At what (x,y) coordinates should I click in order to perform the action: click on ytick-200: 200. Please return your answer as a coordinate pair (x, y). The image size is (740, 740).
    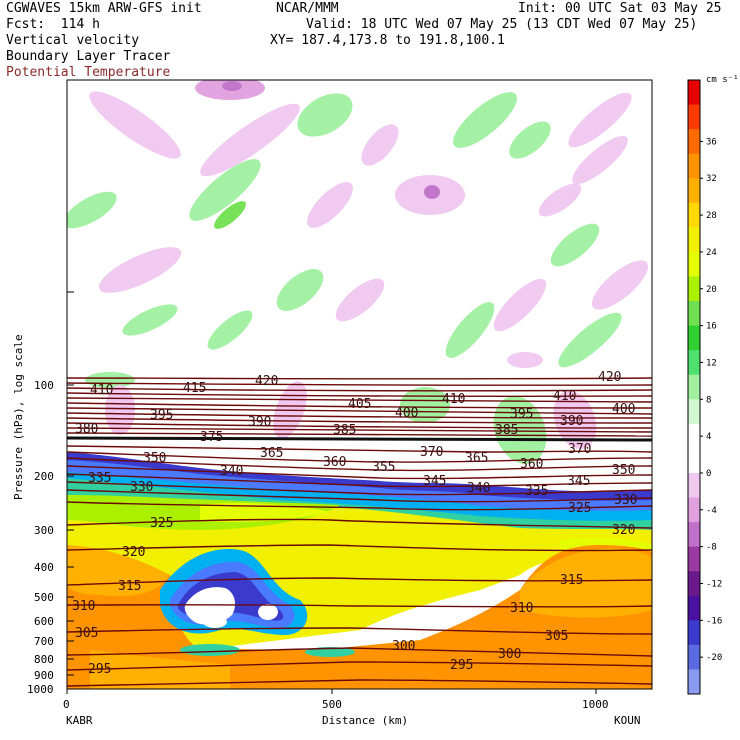
    Looking at the image, I should click on (44, 476).